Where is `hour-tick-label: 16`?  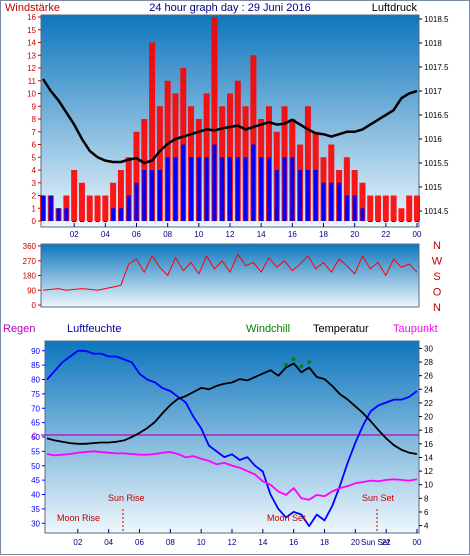 hour-tick-label: 16 is located at coordinates (293, 542).